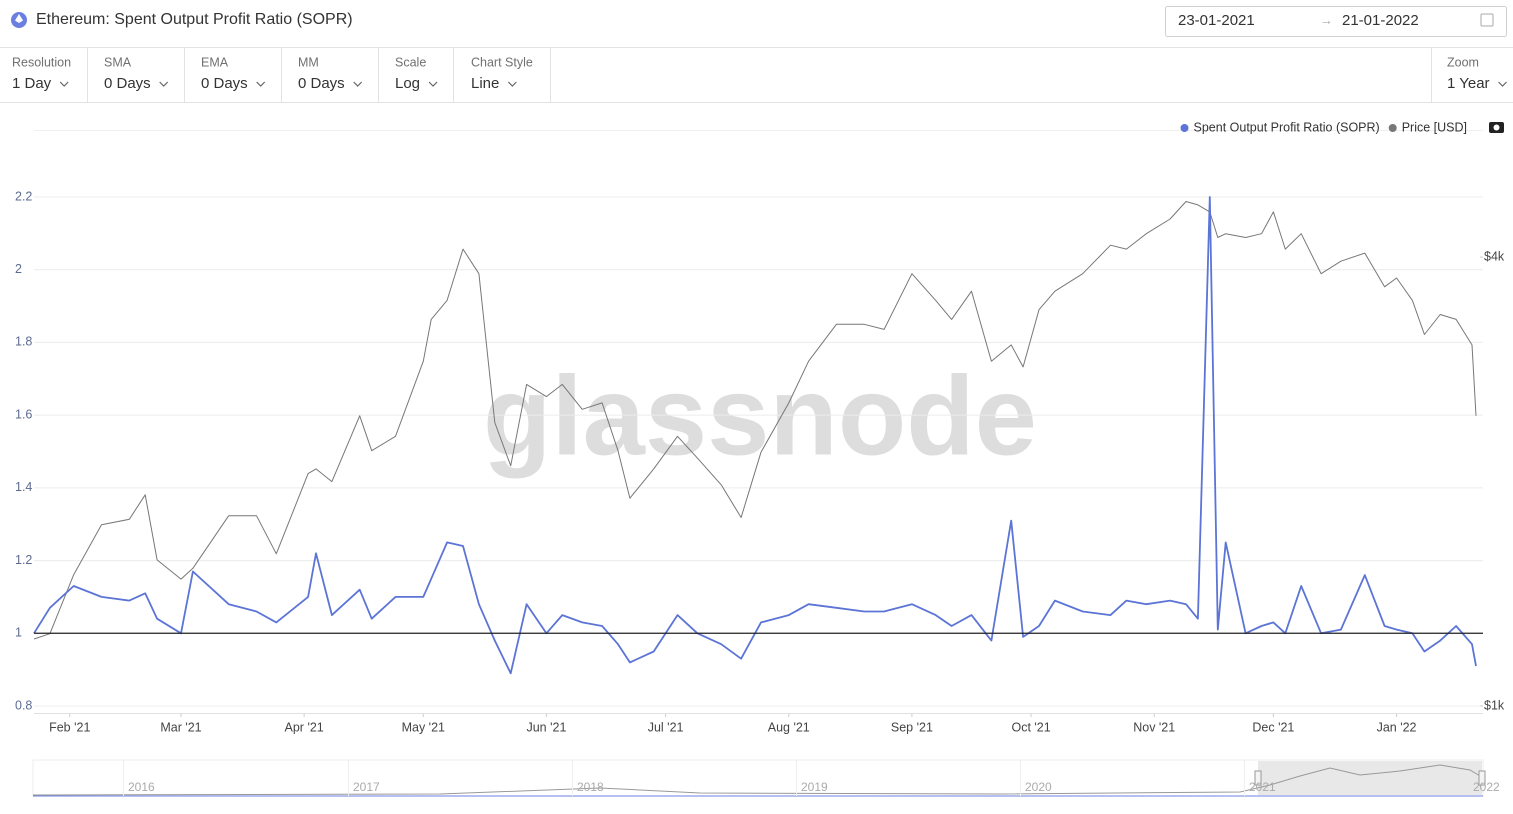  What do you see at coordinates (666, 727) in the screenshot?
I see `x-tick-label: Jul '21` at bounding box center [666, 727].